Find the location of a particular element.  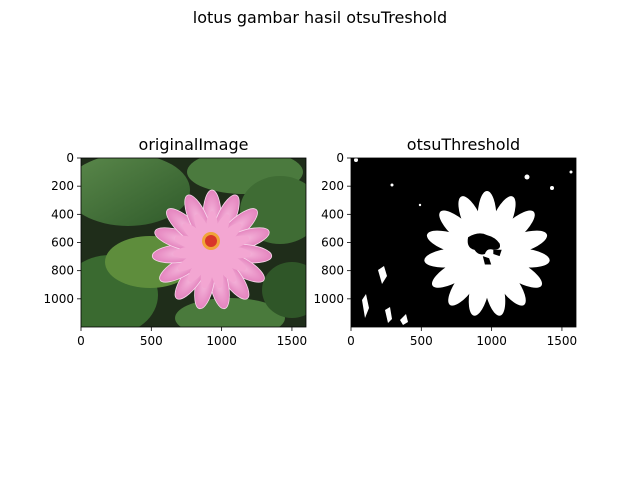

otsu-y-tick-label: 800 is located at coordinates (332, 271).